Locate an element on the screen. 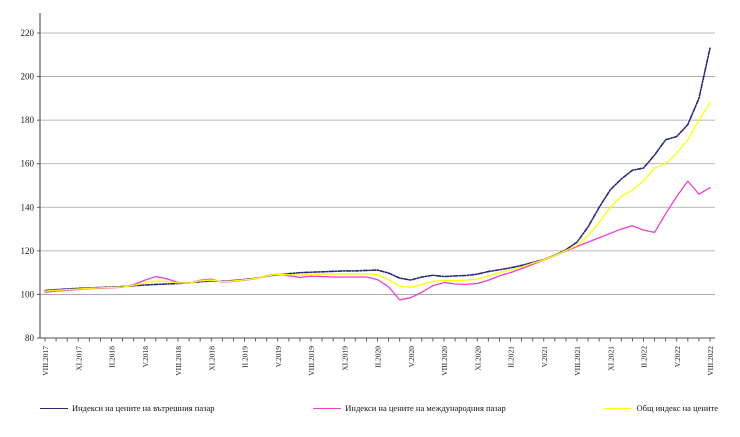 Image resolution: width=740 pixels, height=437 pixels. svg-text: 200 is located at coordinates (28, 77).